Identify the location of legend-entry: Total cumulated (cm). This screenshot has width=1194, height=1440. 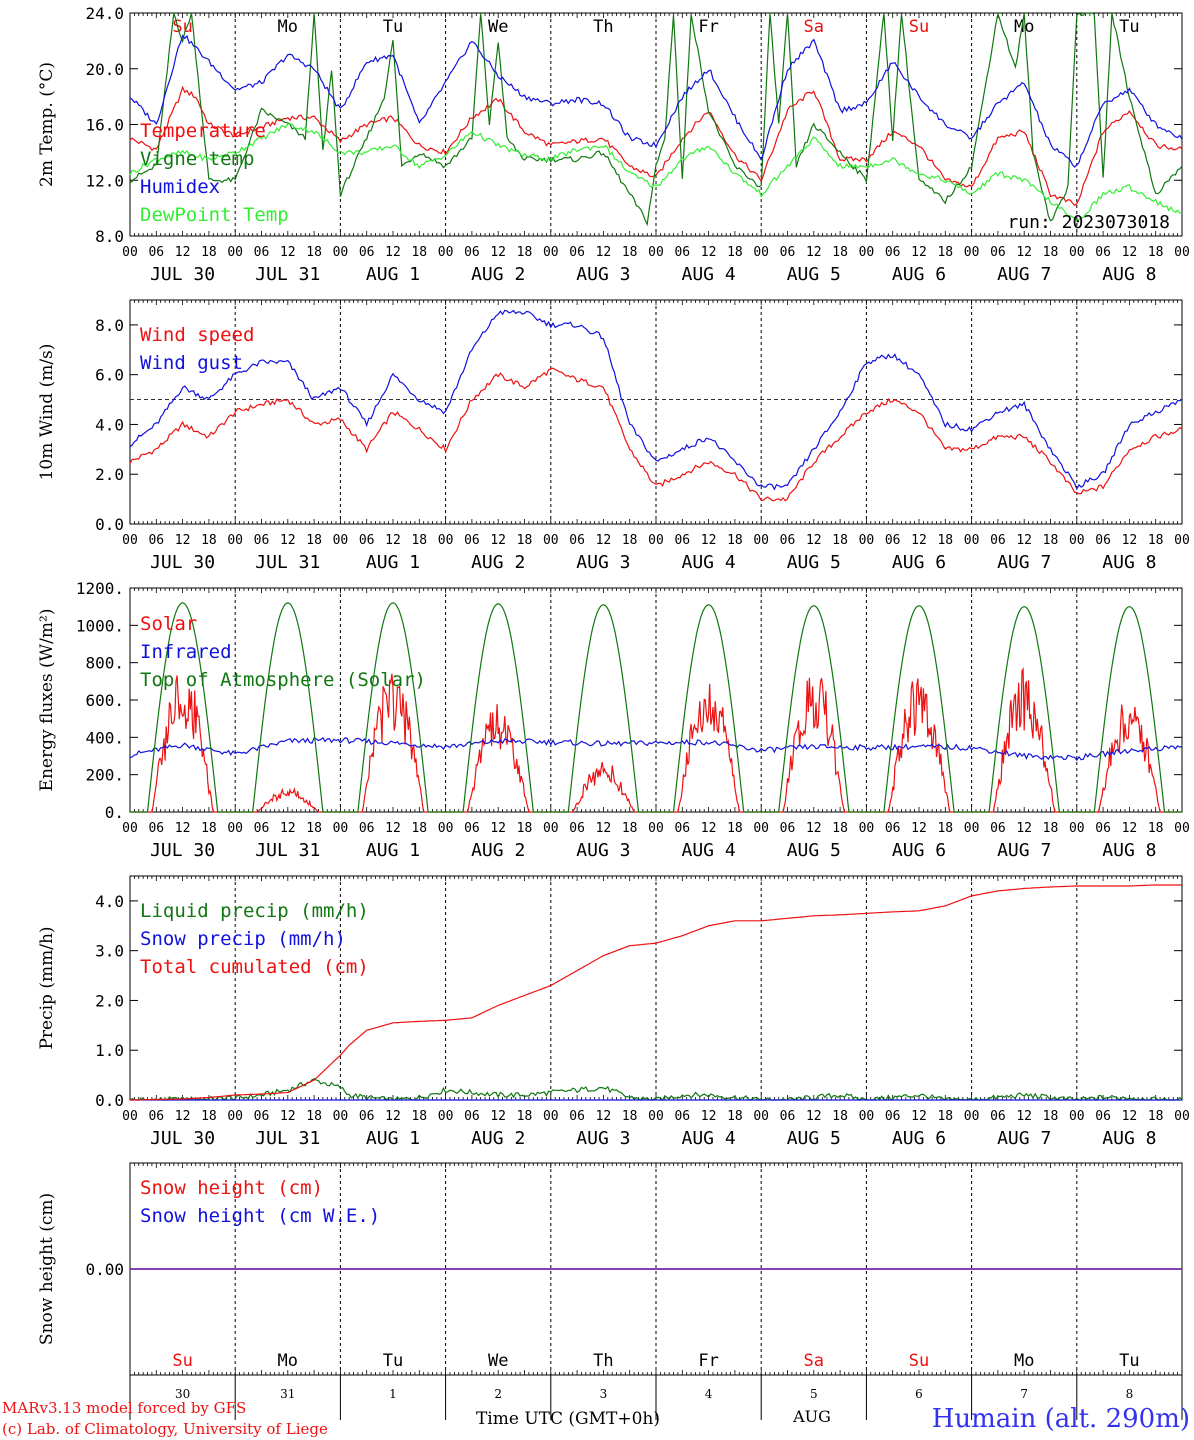
(254, 967).